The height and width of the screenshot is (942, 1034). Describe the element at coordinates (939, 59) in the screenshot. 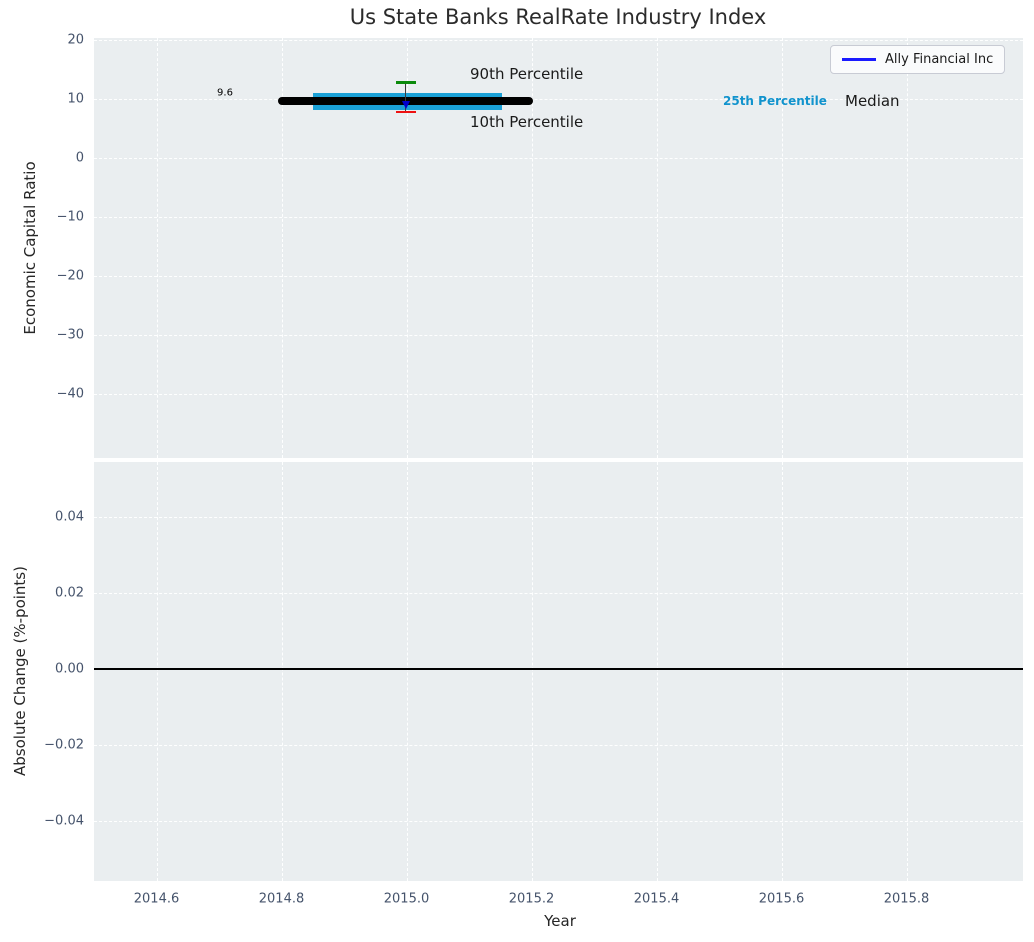

I see `legend-label: Ally Financial Inc` at that location.